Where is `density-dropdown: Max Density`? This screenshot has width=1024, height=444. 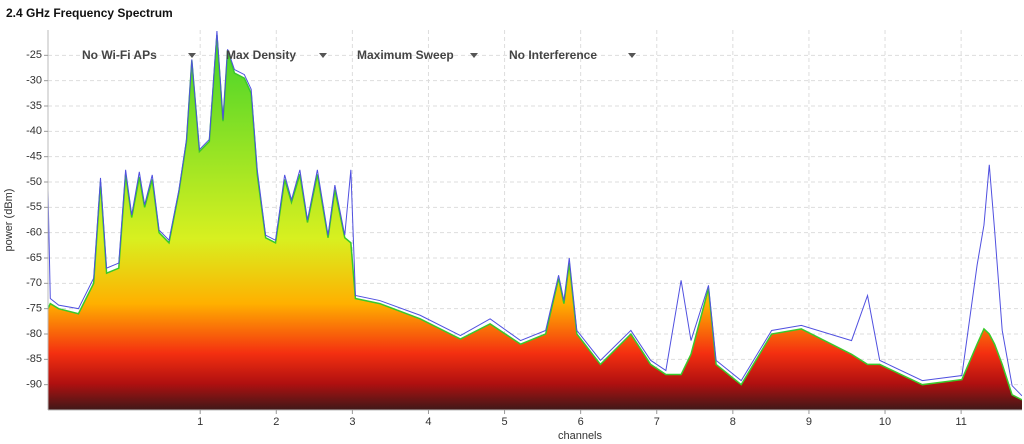
density-dropdown: Max Density is located at coordinates (261, 55).